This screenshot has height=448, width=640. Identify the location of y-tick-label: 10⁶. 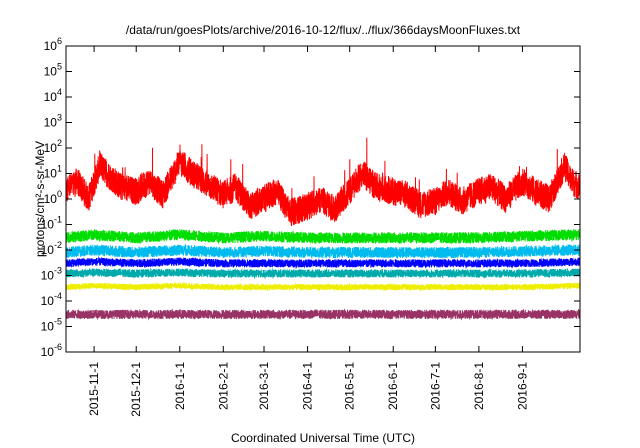
(53, 44).